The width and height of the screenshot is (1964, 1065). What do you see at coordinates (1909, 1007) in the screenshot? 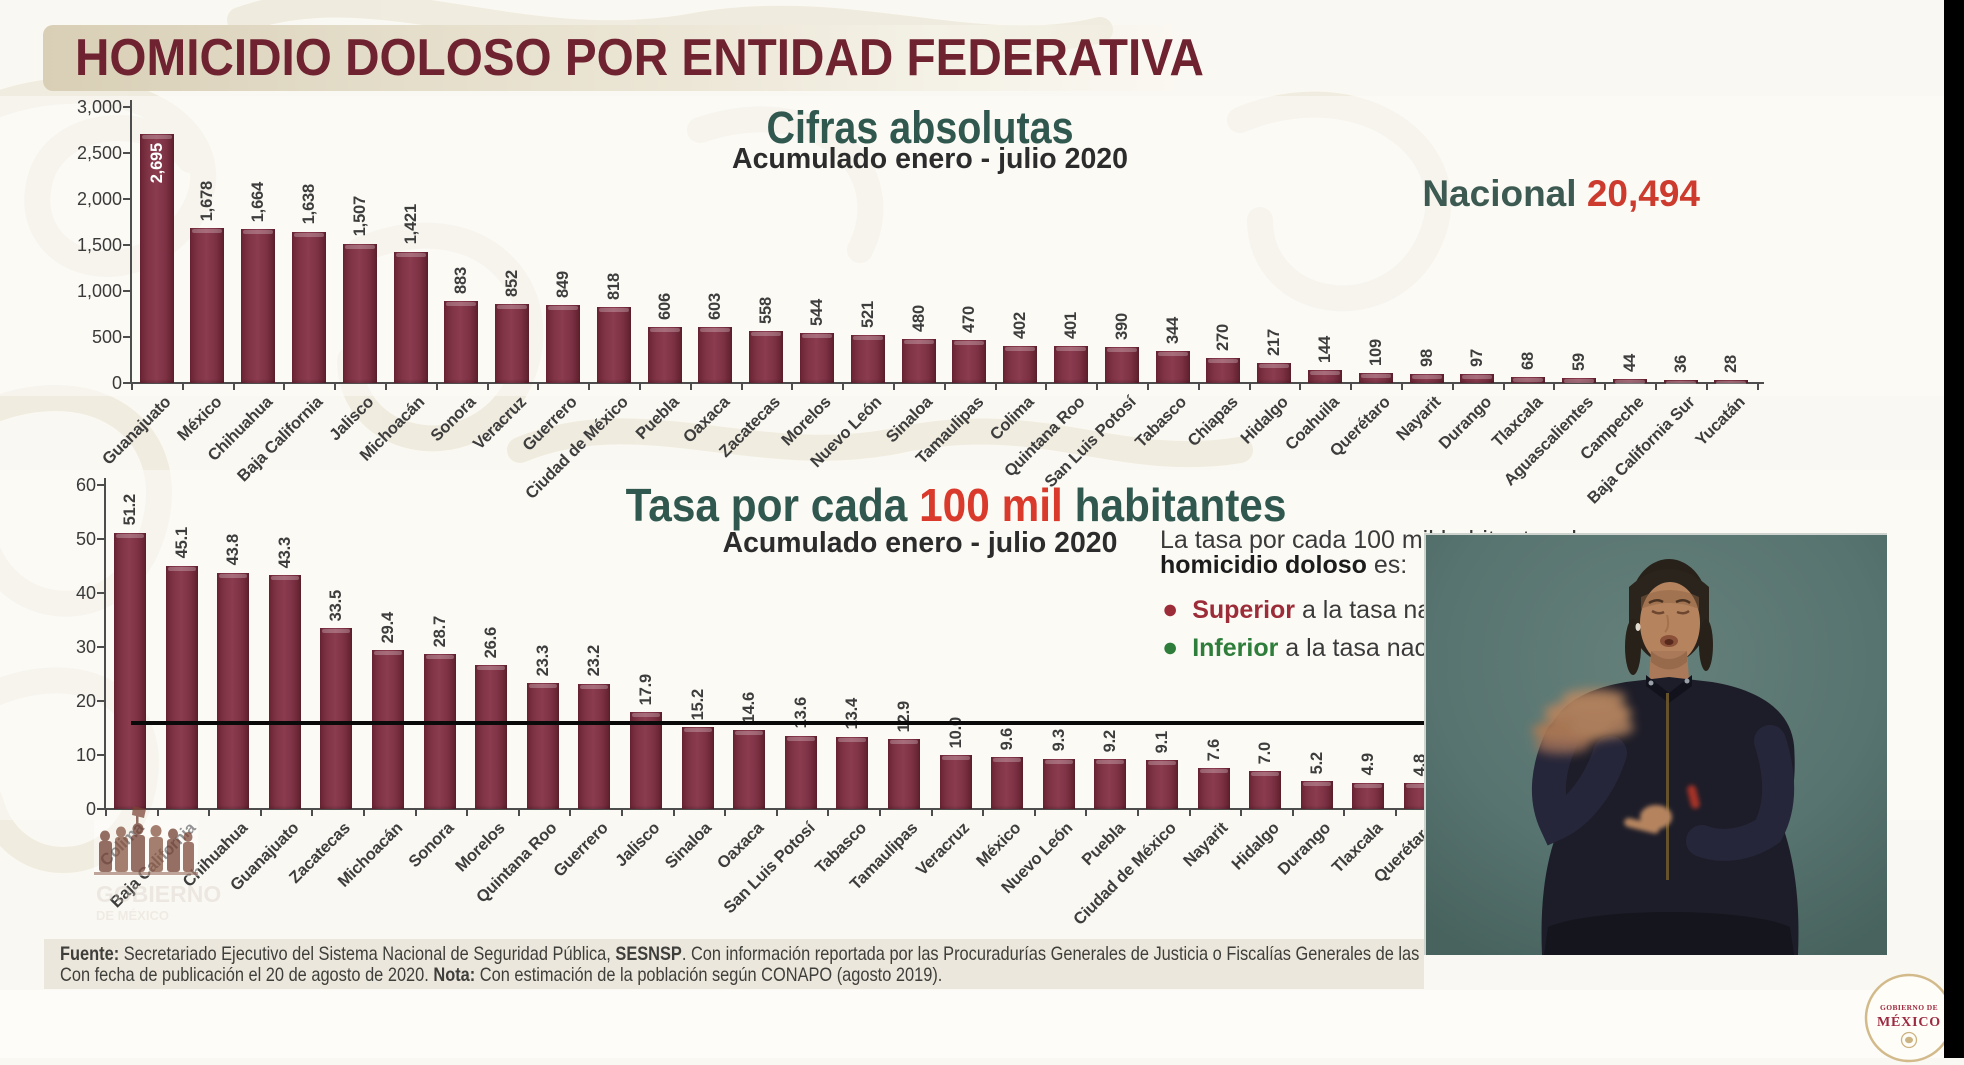
I see `svg-text: GOBIERNO DE` at bounding box center [1909, 1007].